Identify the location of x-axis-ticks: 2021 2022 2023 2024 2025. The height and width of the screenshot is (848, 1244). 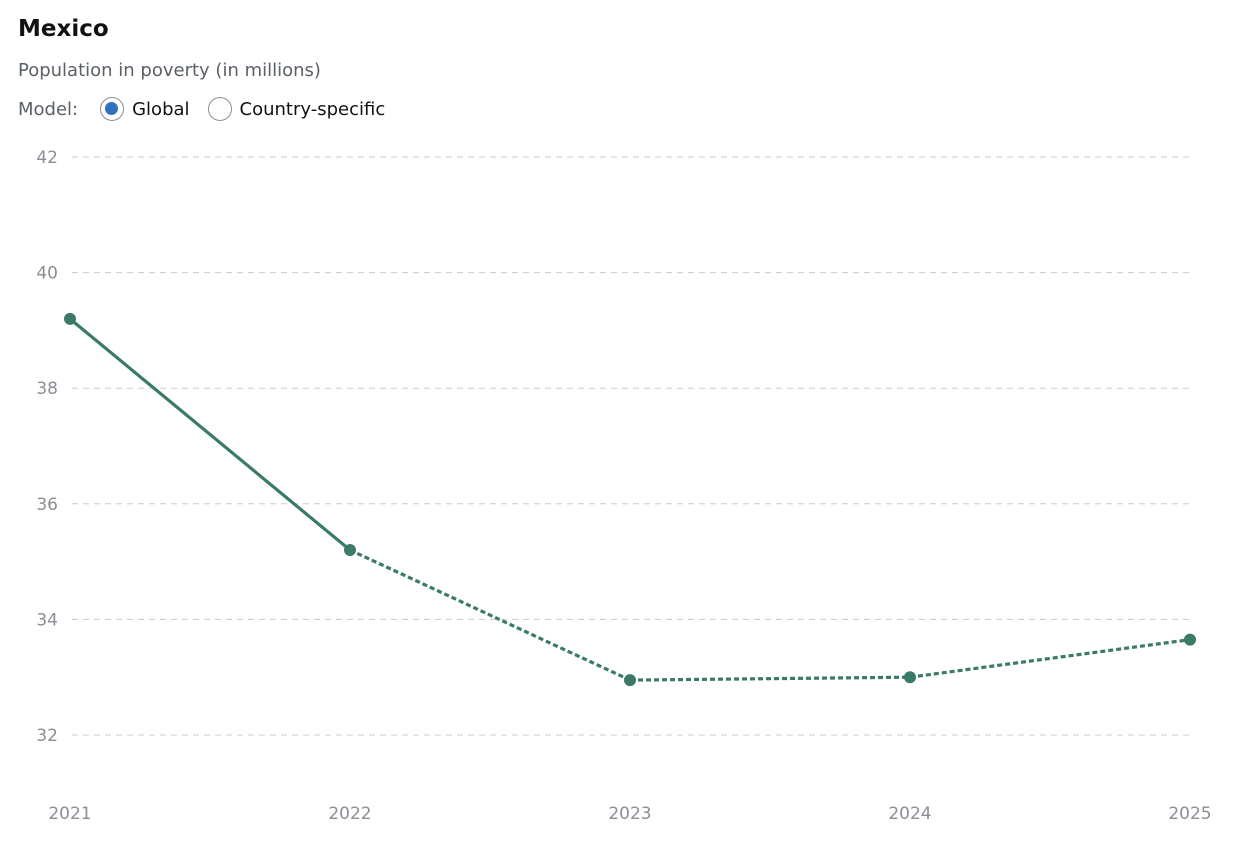
(629, 814).